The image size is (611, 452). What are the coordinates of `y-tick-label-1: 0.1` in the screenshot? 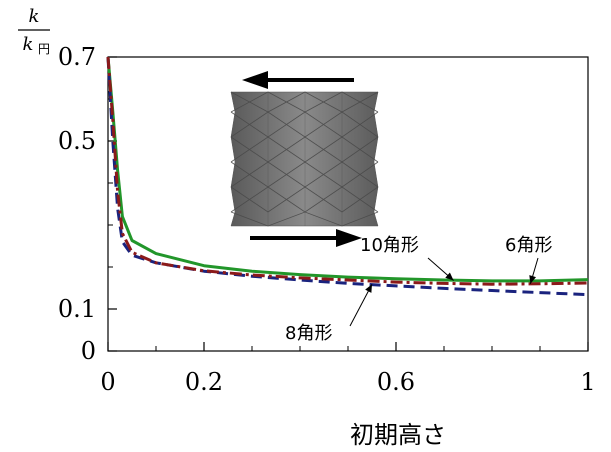 It's located at (77, 309).